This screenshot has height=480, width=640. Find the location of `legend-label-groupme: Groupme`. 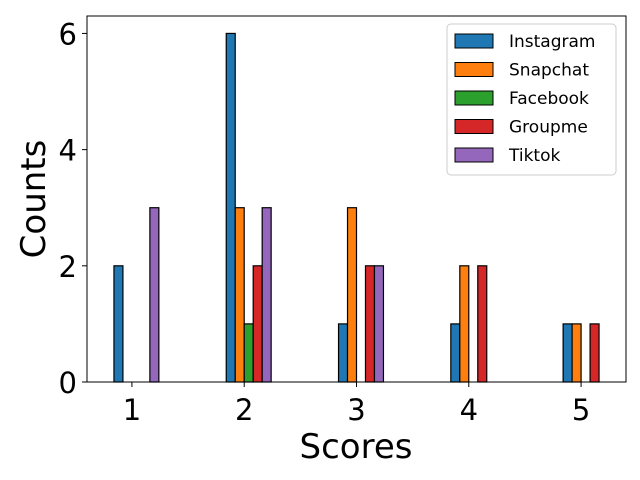

legend-label-groupme: Groupme is located at coordinates (548, 128).